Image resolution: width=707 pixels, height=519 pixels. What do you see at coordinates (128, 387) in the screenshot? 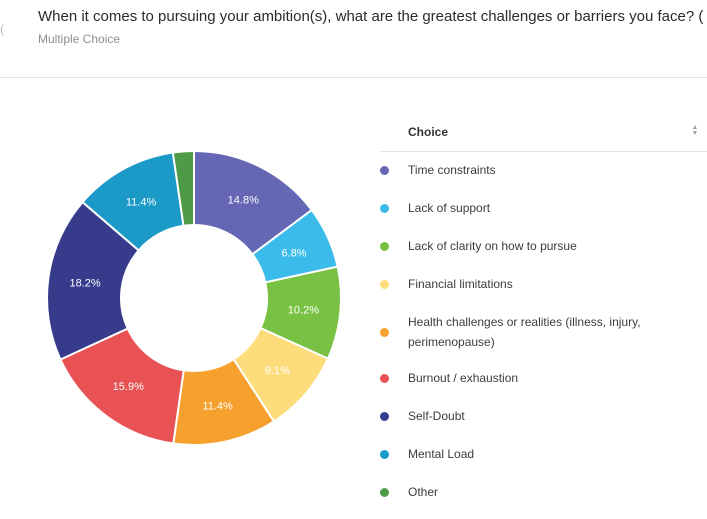
I see `slice-data-label: 15.9%` at bounding box center [128, 387].